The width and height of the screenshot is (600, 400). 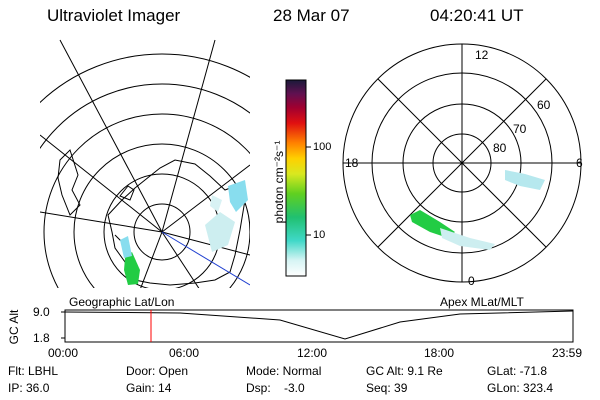 What do you see at coordinates (63, 353) in the screenshot?
I see `time-tick-0000: 00:00` at bounding box center [63, 353].